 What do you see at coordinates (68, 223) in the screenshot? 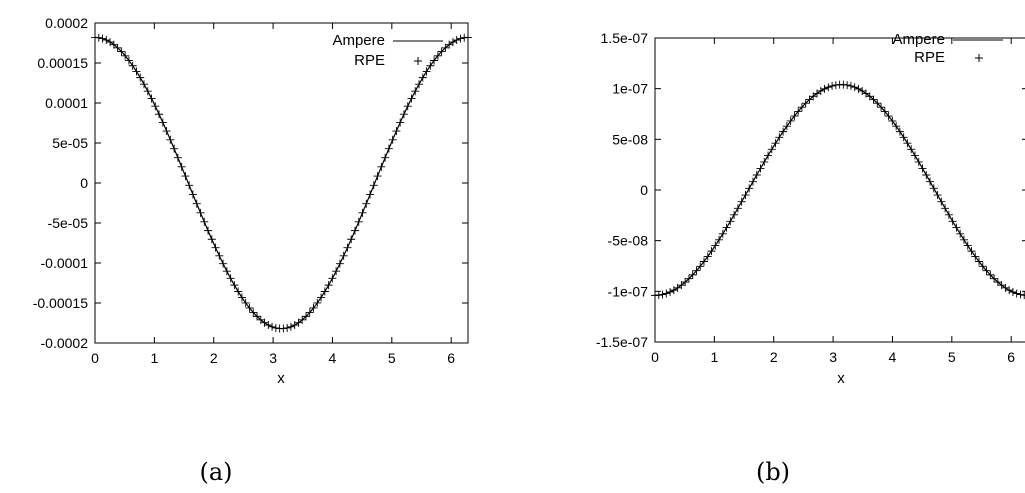
I see `y-tick-label: -5e-05` at bounding box center [68, 223].